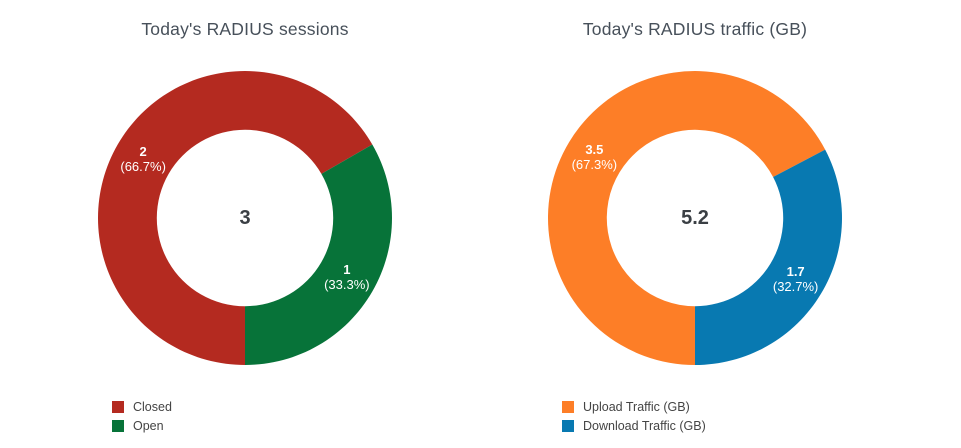  What do you see at coordinates (796, 279) in the screenshot?
I see `slice-label-download-traffic-gb: 1.7 (32.7%)` at bounding box center [796, 279].